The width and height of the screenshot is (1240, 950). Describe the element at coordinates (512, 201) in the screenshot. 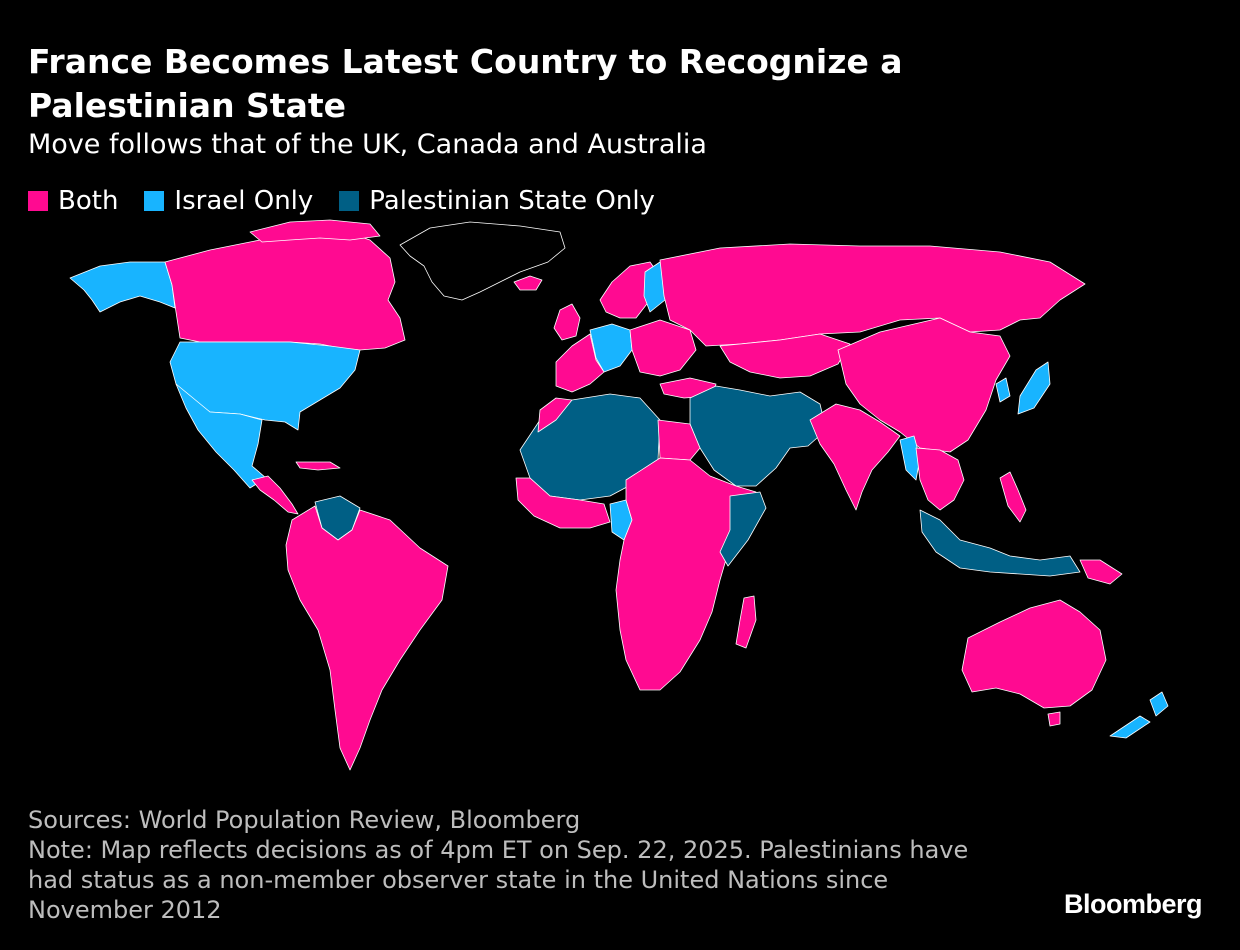

I see `legend-label-palestinian-state-only: Palestinian State Only` at that location.